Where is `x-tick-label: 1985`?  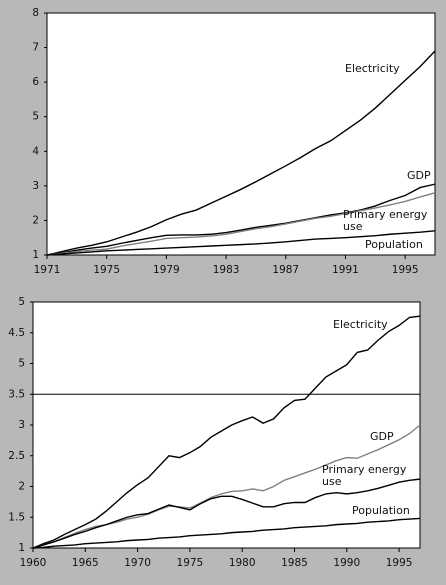 x-tick-label: 1985 is located at coordinates (294, 563).